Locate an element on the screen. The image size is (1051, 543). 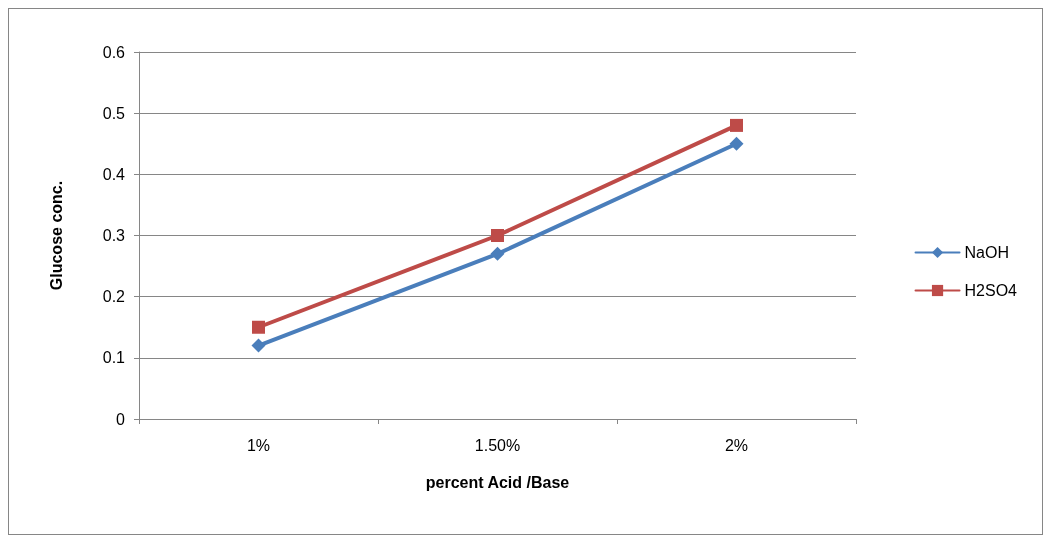
legend-label: NaOH is located at coordinates (986, 252).